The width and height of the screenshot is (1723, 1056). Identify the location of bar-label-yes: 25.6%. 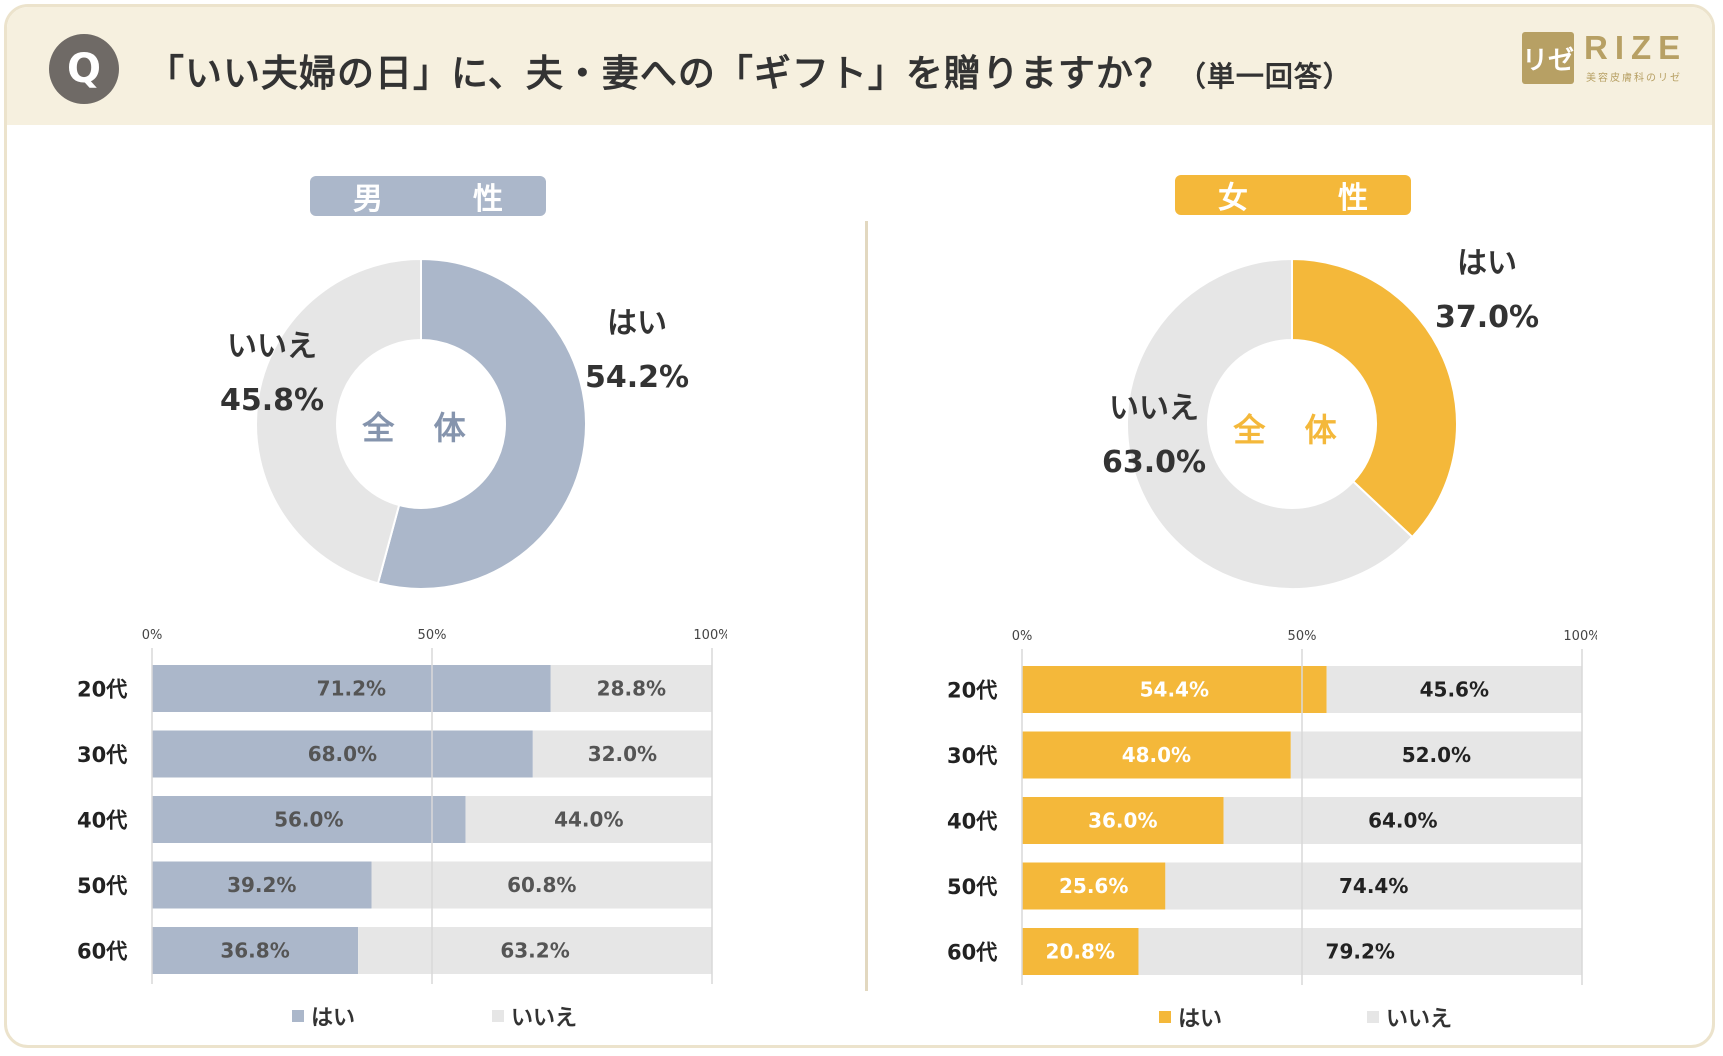
(1093, 886).